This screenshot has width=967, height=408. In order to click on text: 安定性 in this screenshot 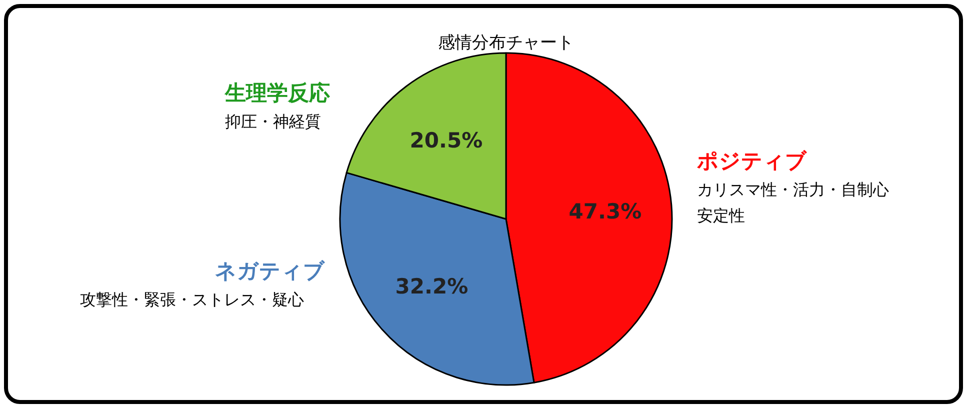, I will do `click(721, 215)`.